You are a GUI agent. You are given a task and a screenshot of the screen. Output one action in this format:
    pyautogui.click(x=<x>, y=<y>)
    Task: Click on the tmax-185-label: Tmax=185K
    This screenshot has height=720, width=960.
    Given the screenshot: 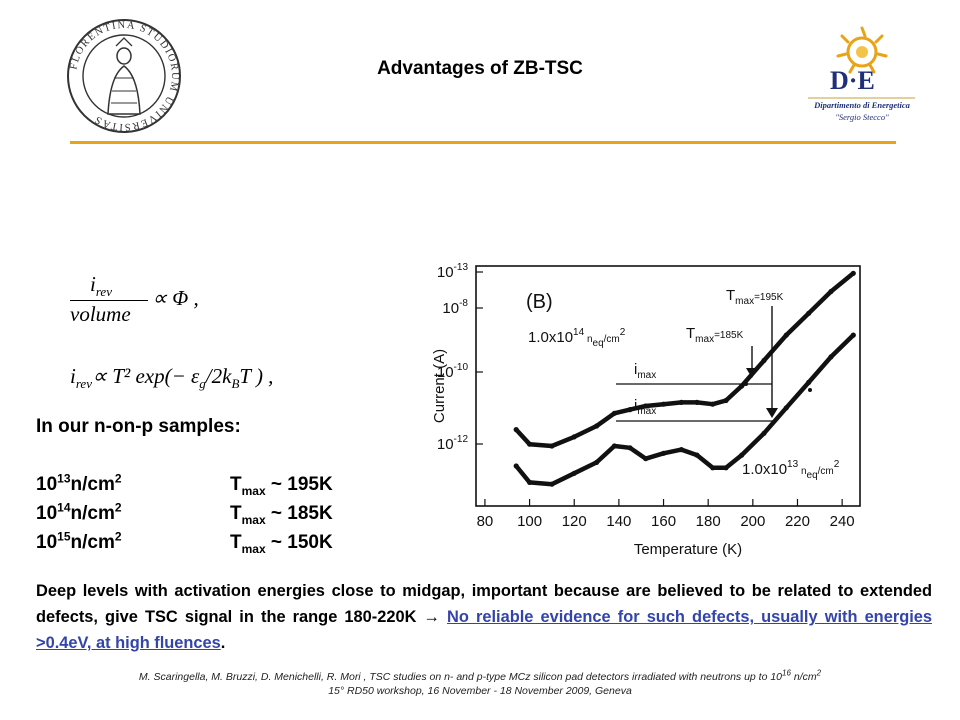 What is the action you would take?
    pyautogui.click(x=715, y=335)
    